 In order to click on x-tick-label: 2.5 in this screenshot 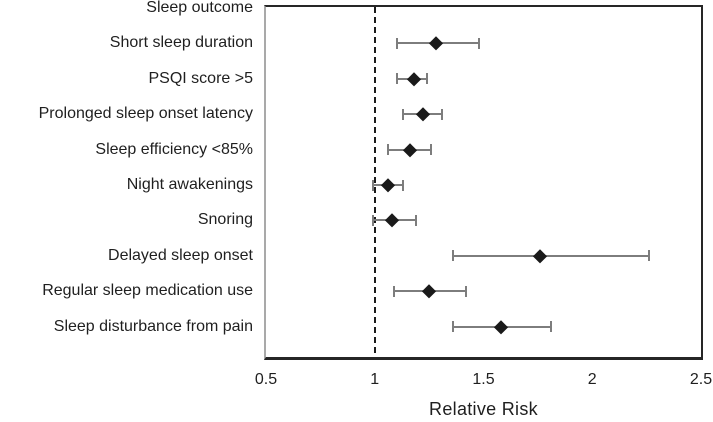, I will do `click(701, 379)`.